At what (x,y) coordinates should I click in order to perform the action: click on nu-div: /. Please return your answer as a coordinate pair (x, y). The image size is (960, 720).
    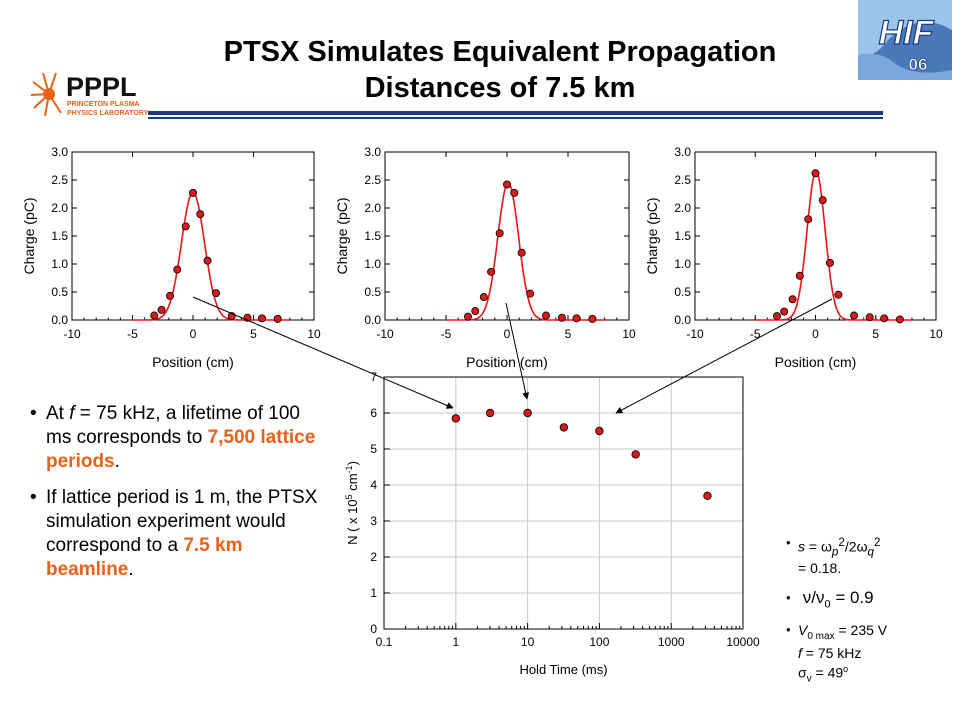
    Looking at the image, I should click on (813, 598).